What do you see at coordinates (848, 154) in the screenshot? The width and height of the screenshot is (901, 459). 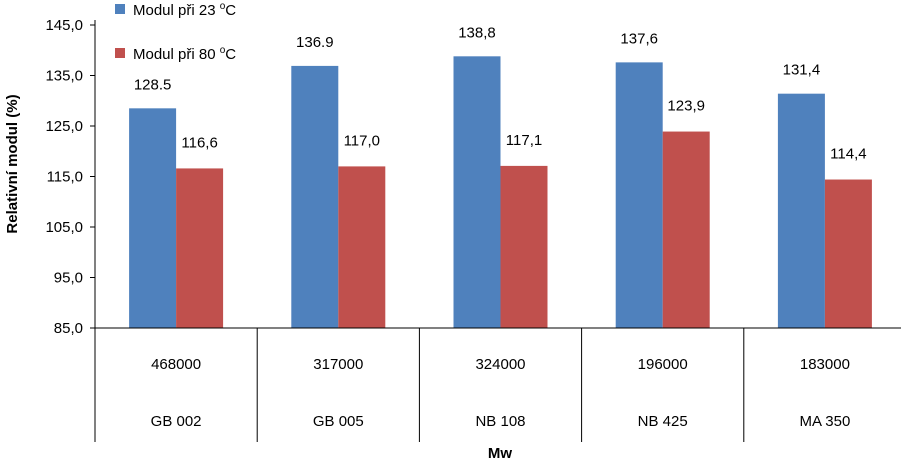 I see `data-label: 114,4` at bounding box center [848, 154].